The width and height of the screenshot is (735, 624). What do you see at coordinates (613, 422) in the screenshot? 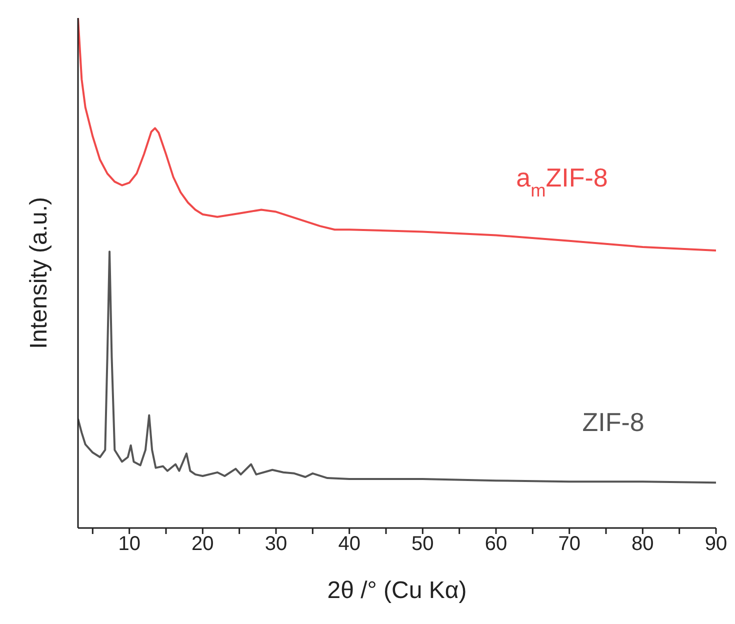
I see `series-label: ZIF-8` at bounding box center [613, 422].